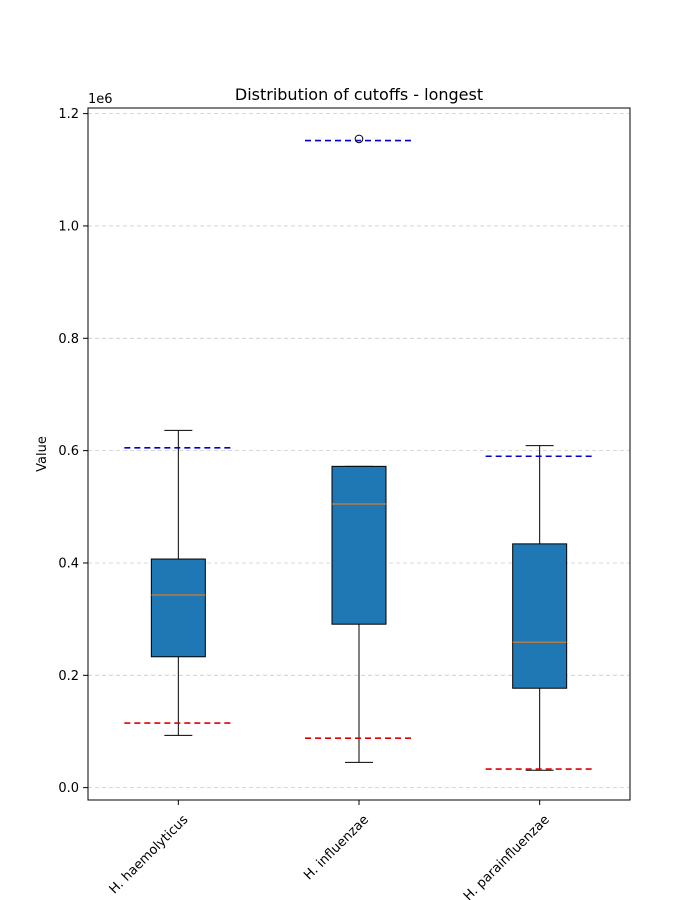  Describe the element at coordinates (359, 94) in the screenshot. I see `chart-title: Distribution of cutoffs - longest` at that location.